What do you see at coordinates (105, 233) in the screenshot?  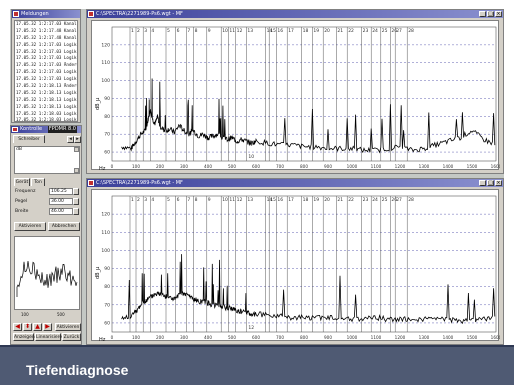 I see `y-tick-label: 110` at bounding box center [105, 233].